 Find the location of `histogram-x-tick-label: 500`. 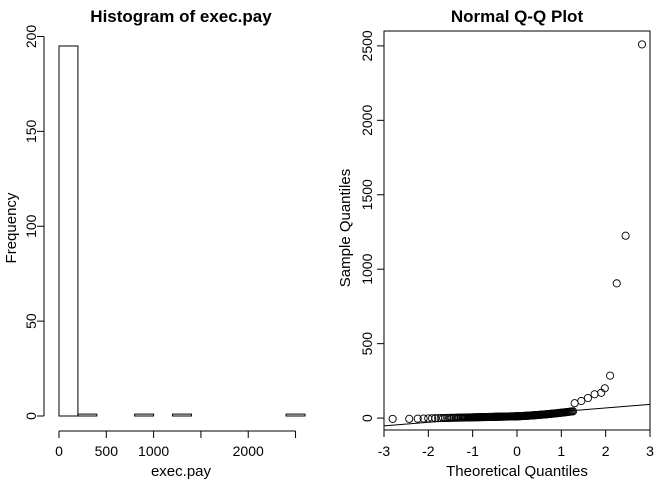

histogram-x-tick-label: 500 is located at coordinates (107, 451).